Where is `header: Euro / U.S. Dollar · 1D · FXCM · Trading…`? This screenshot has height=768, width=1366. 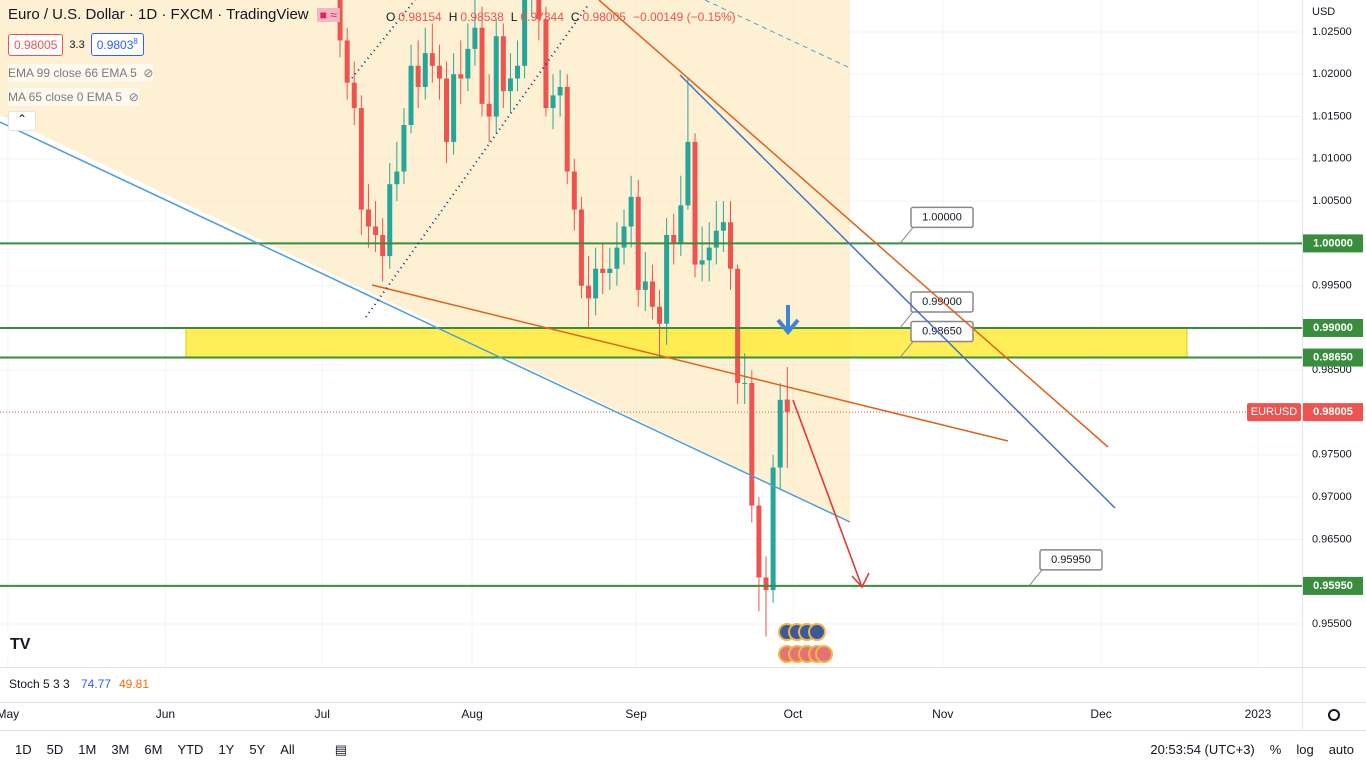 header: Euro / U.S. Dollar · 1D · FXCM · Trading… is located at coordinates (174, 14).